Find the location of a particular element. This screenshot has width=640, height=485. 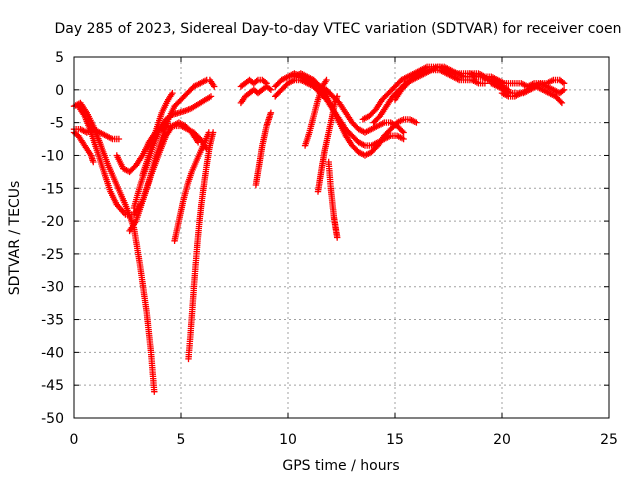

x-tick-label: 10 is located at coordinates (288, 440).